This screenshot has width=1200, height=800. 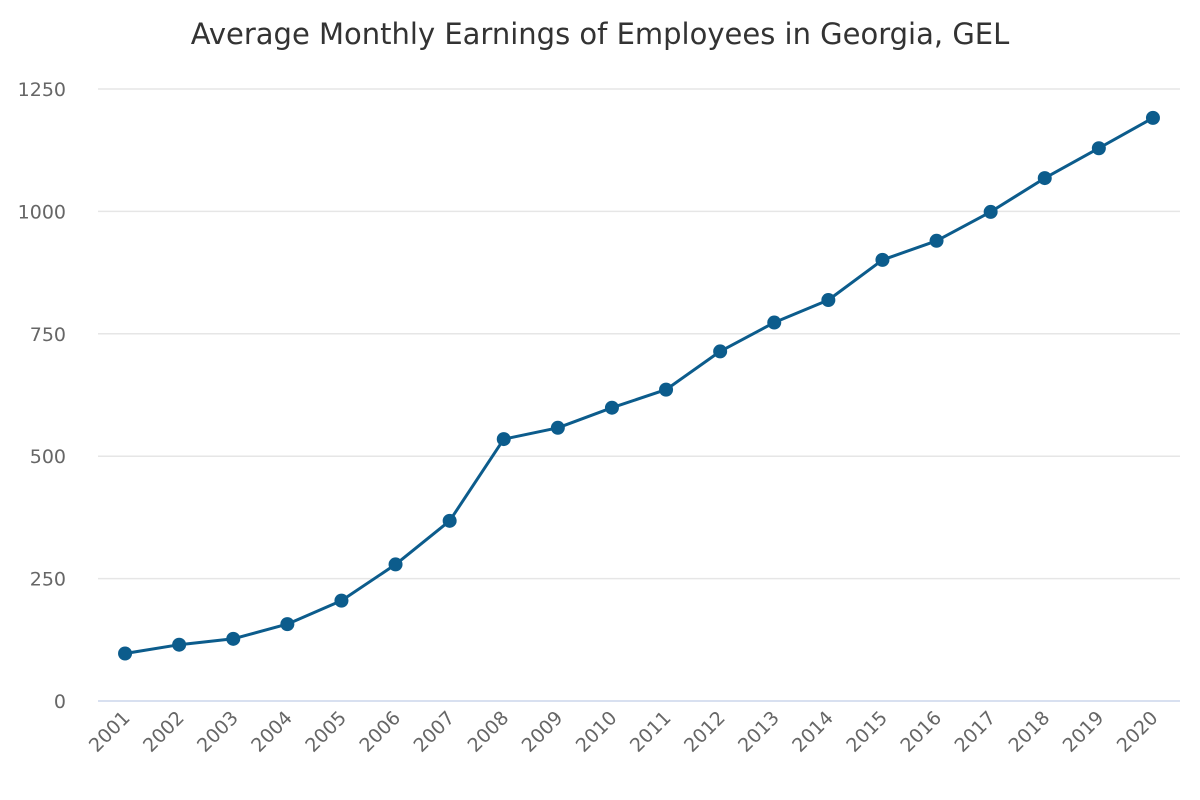 I want to click on x-tick-label: 2012, so click(x=705, y=732).